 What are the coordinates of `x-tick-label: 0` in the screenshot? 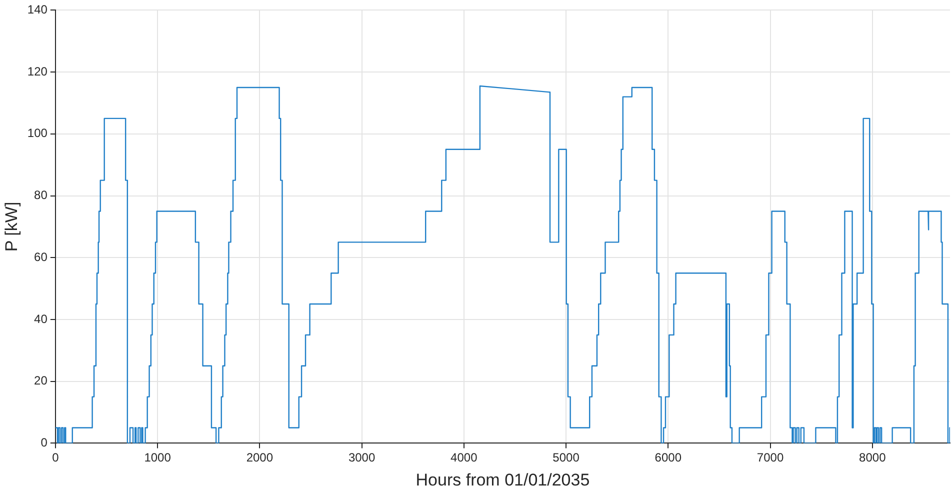 It's located at (56, 457).